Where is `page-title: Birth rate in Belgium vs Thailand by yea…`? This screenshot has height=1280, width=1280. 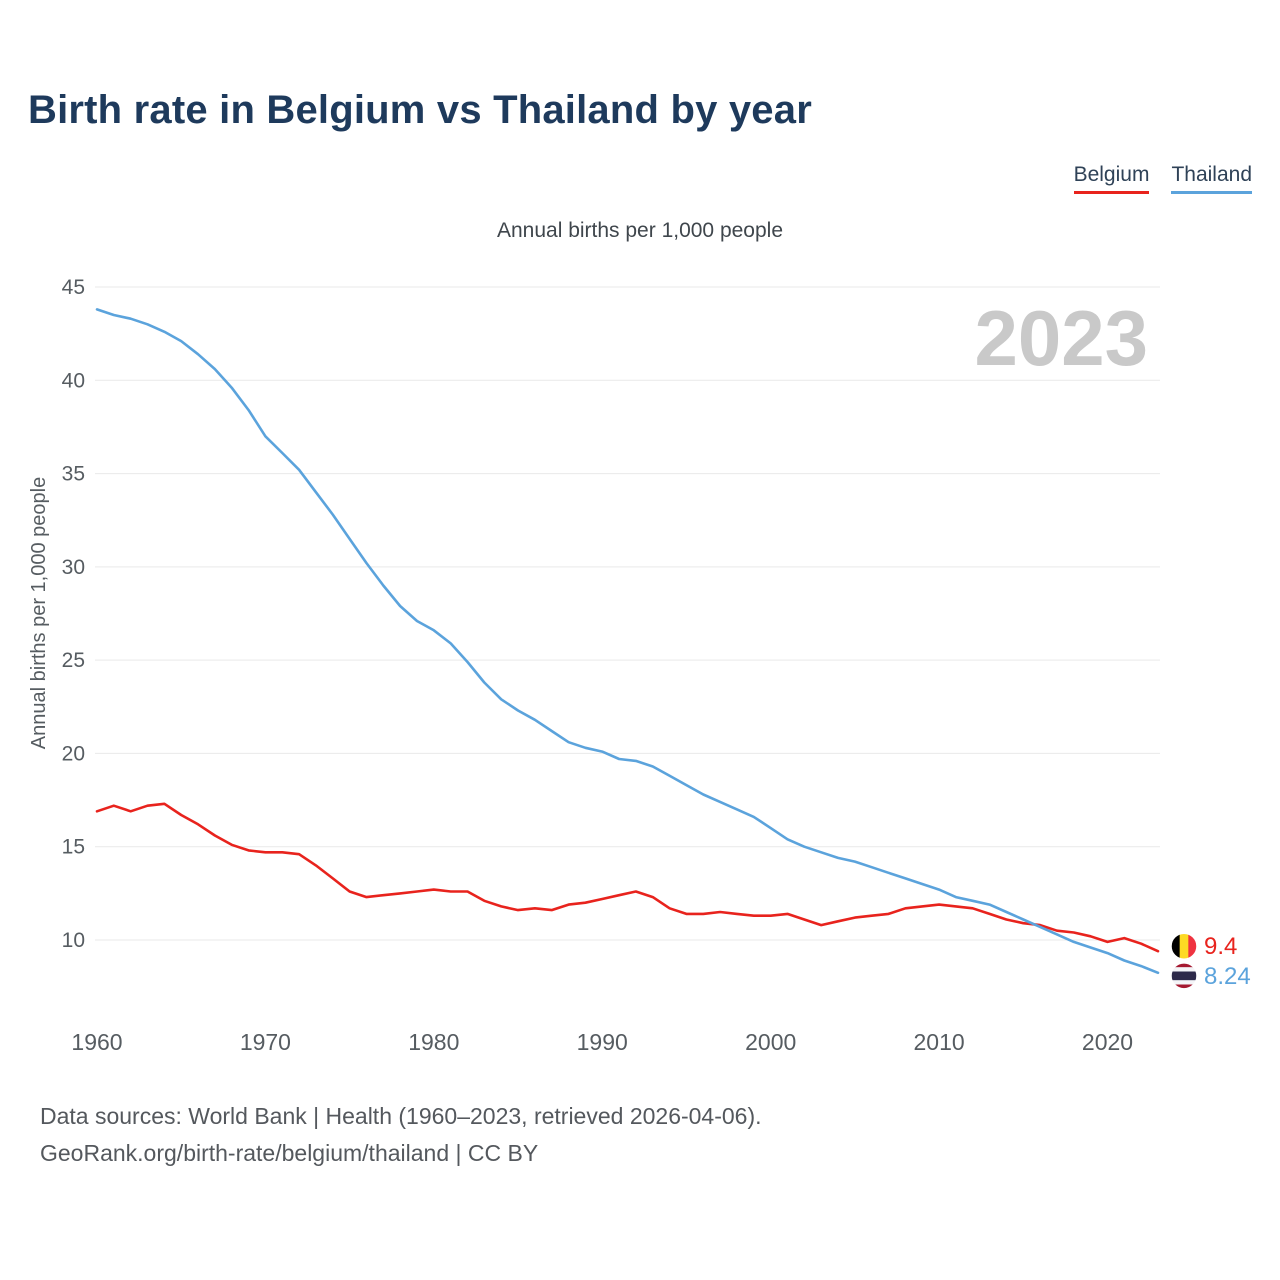
page-title: Birth rate in Belgium vs Thailand by yea… is located at coordinates (420, 110).